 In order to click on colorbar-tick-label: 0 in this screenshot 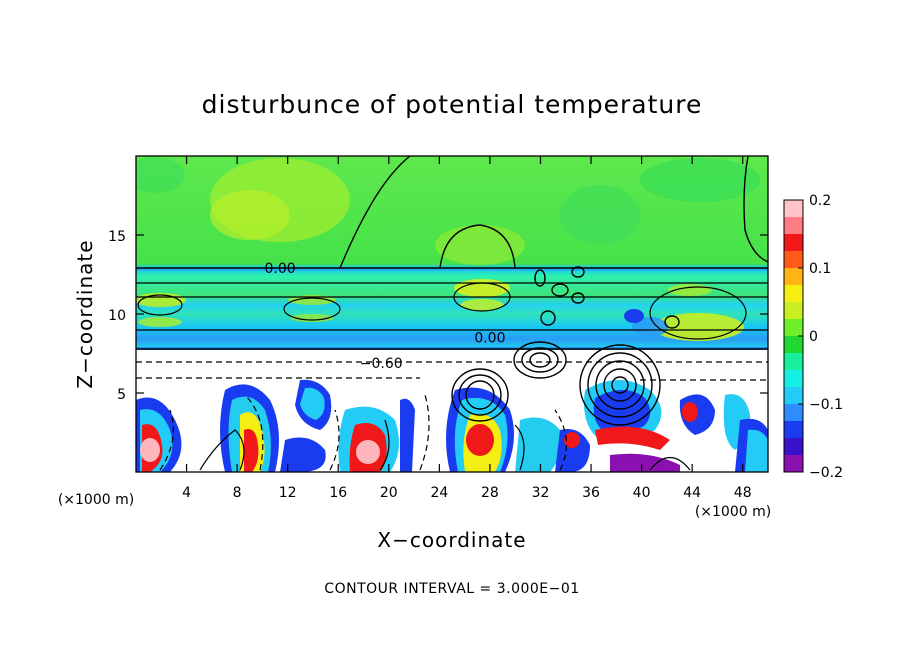, I will do `click(813, 337)`.